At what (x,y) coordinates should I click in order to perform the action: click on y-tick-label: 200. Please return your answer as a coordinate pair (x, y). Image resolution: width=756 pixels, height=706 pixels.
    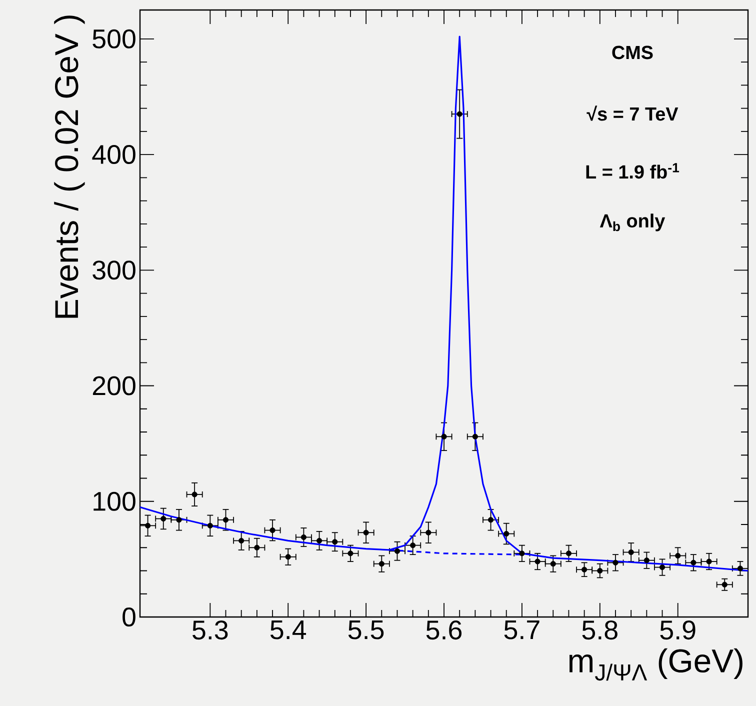
    Looking at the image, I should click on (114, 386).